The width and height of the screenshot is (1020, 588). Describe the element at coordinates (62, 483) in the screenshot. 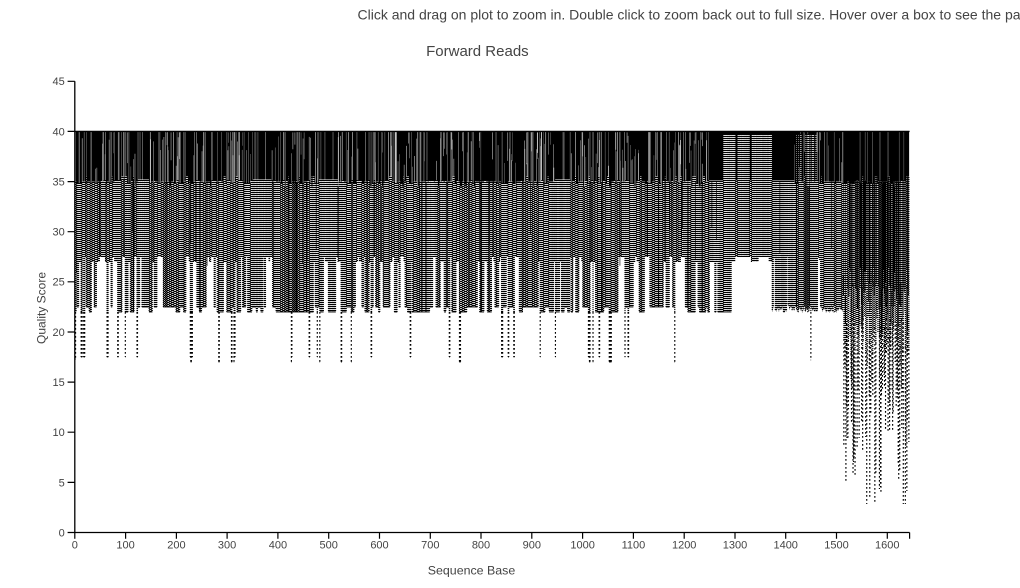

I see `svg-text: 5` at that location.